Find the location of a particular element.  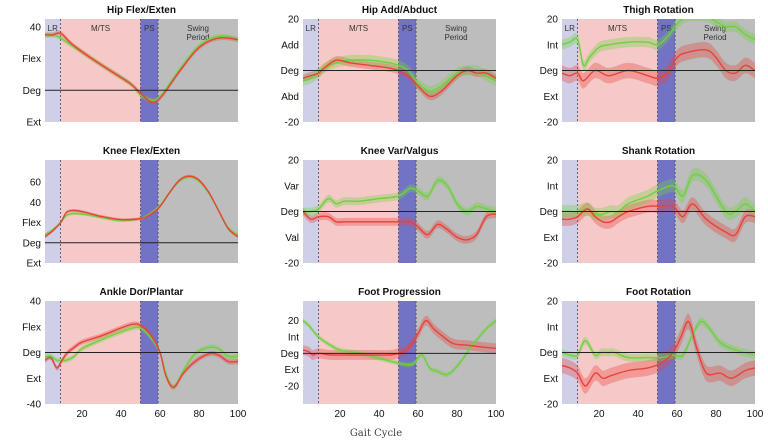

panel-title: Hip Flex/Exten is located at coordinates (141, 10).